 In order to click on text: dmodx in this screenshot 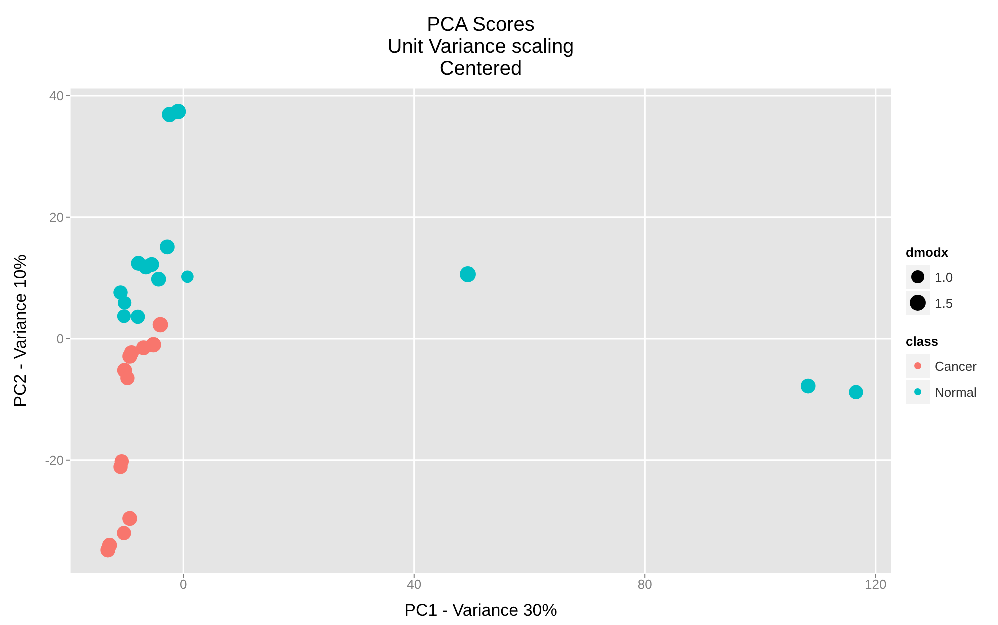, I will do `click(927, 252)`.